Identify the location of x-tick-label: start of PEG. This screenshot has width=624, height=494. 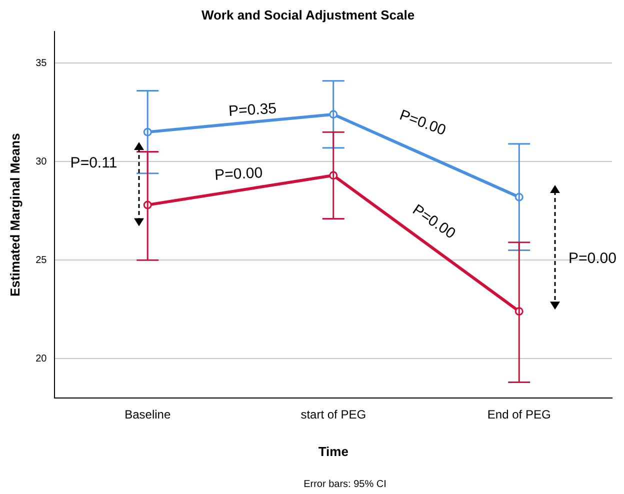
(333, 415).